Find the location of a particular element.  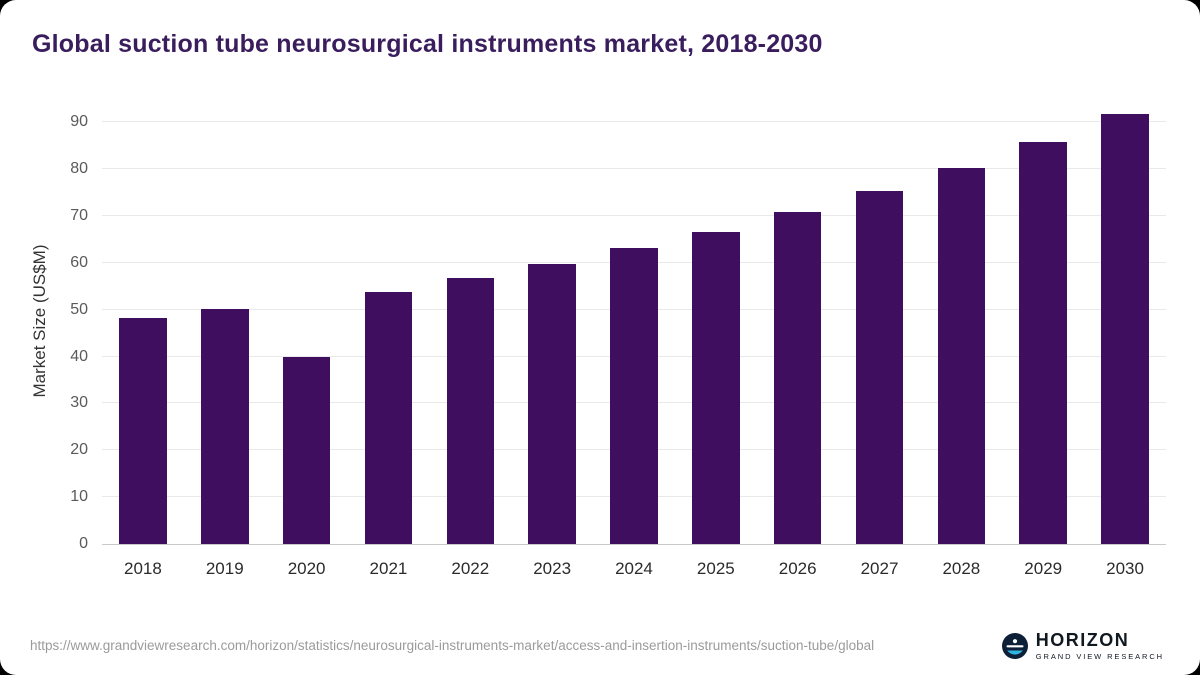

logo-name: HORIZON is located at coordinates (1082, 640).